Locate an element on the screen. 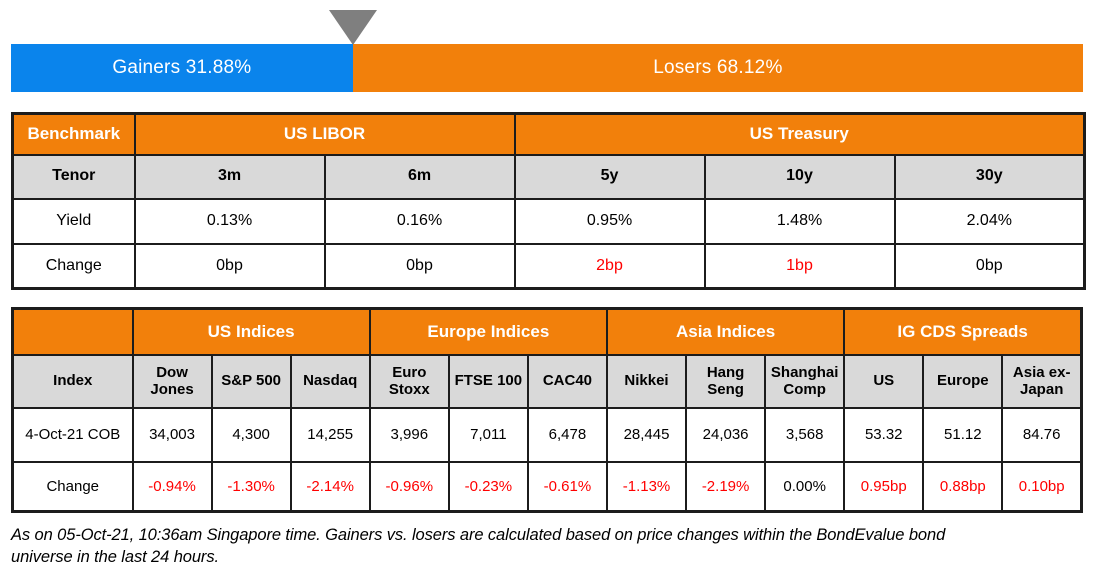  europe-indices-group-header: Europe Indices is located at coordinates (488, 331).